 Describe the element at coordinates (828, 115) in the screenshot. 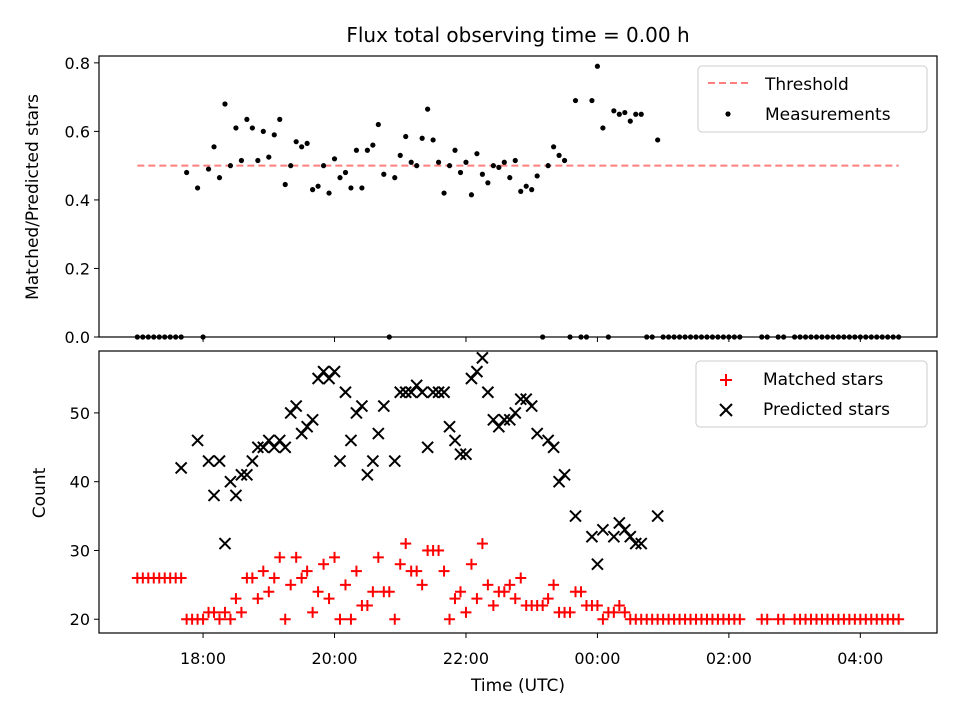

I see `measurements-legend-label: Measurements` at that location.